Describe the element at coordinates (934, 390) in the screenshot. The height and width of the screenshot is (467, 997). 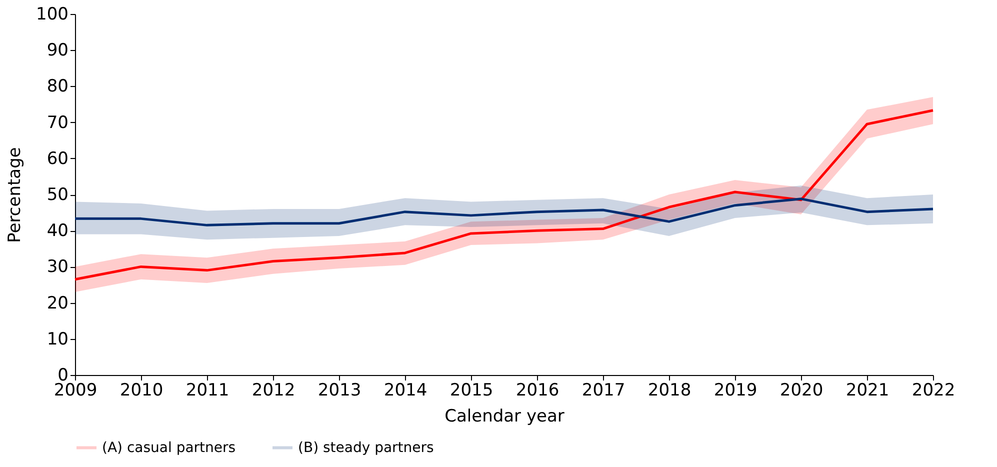
I see `x-tick-label: 2022` at that location.